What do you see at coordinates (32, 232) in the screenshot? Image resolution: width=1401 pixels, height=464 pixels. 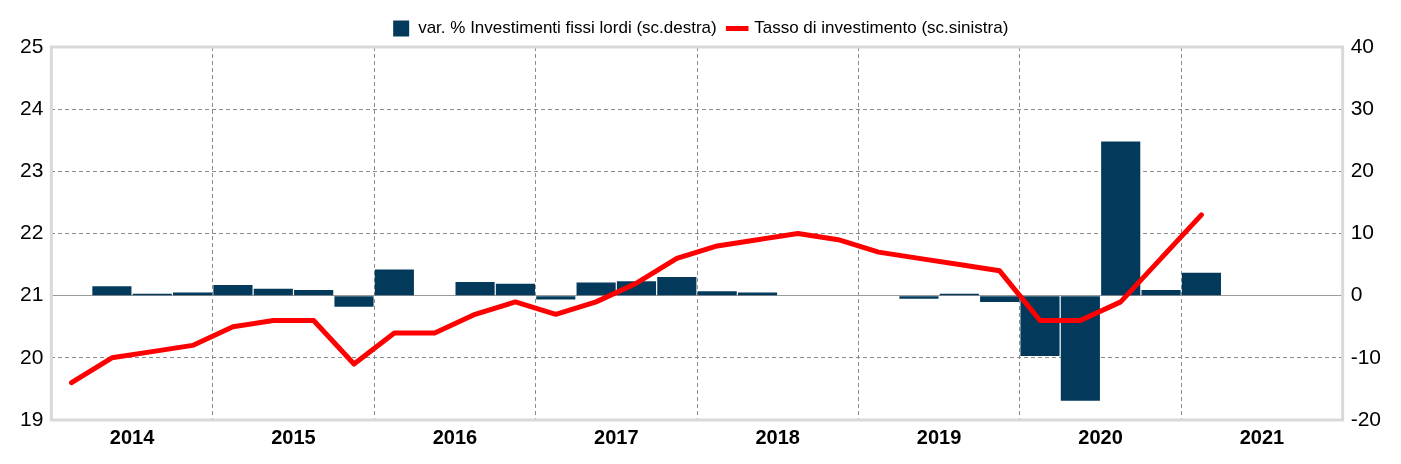 I see `y-tick-label: 22` at bounding box center [32, 232].